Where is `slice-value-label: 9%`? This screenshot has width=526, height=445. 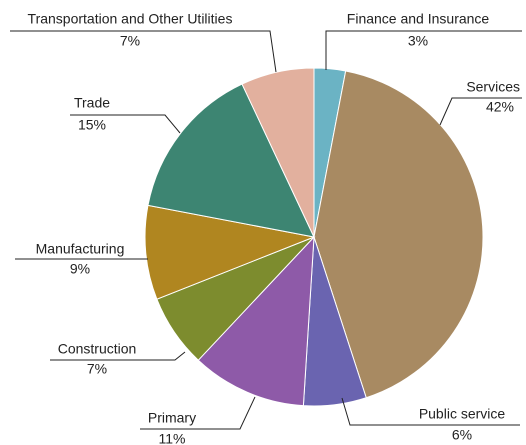 slice-value-label: 9% is located at coordinates (80, 269).